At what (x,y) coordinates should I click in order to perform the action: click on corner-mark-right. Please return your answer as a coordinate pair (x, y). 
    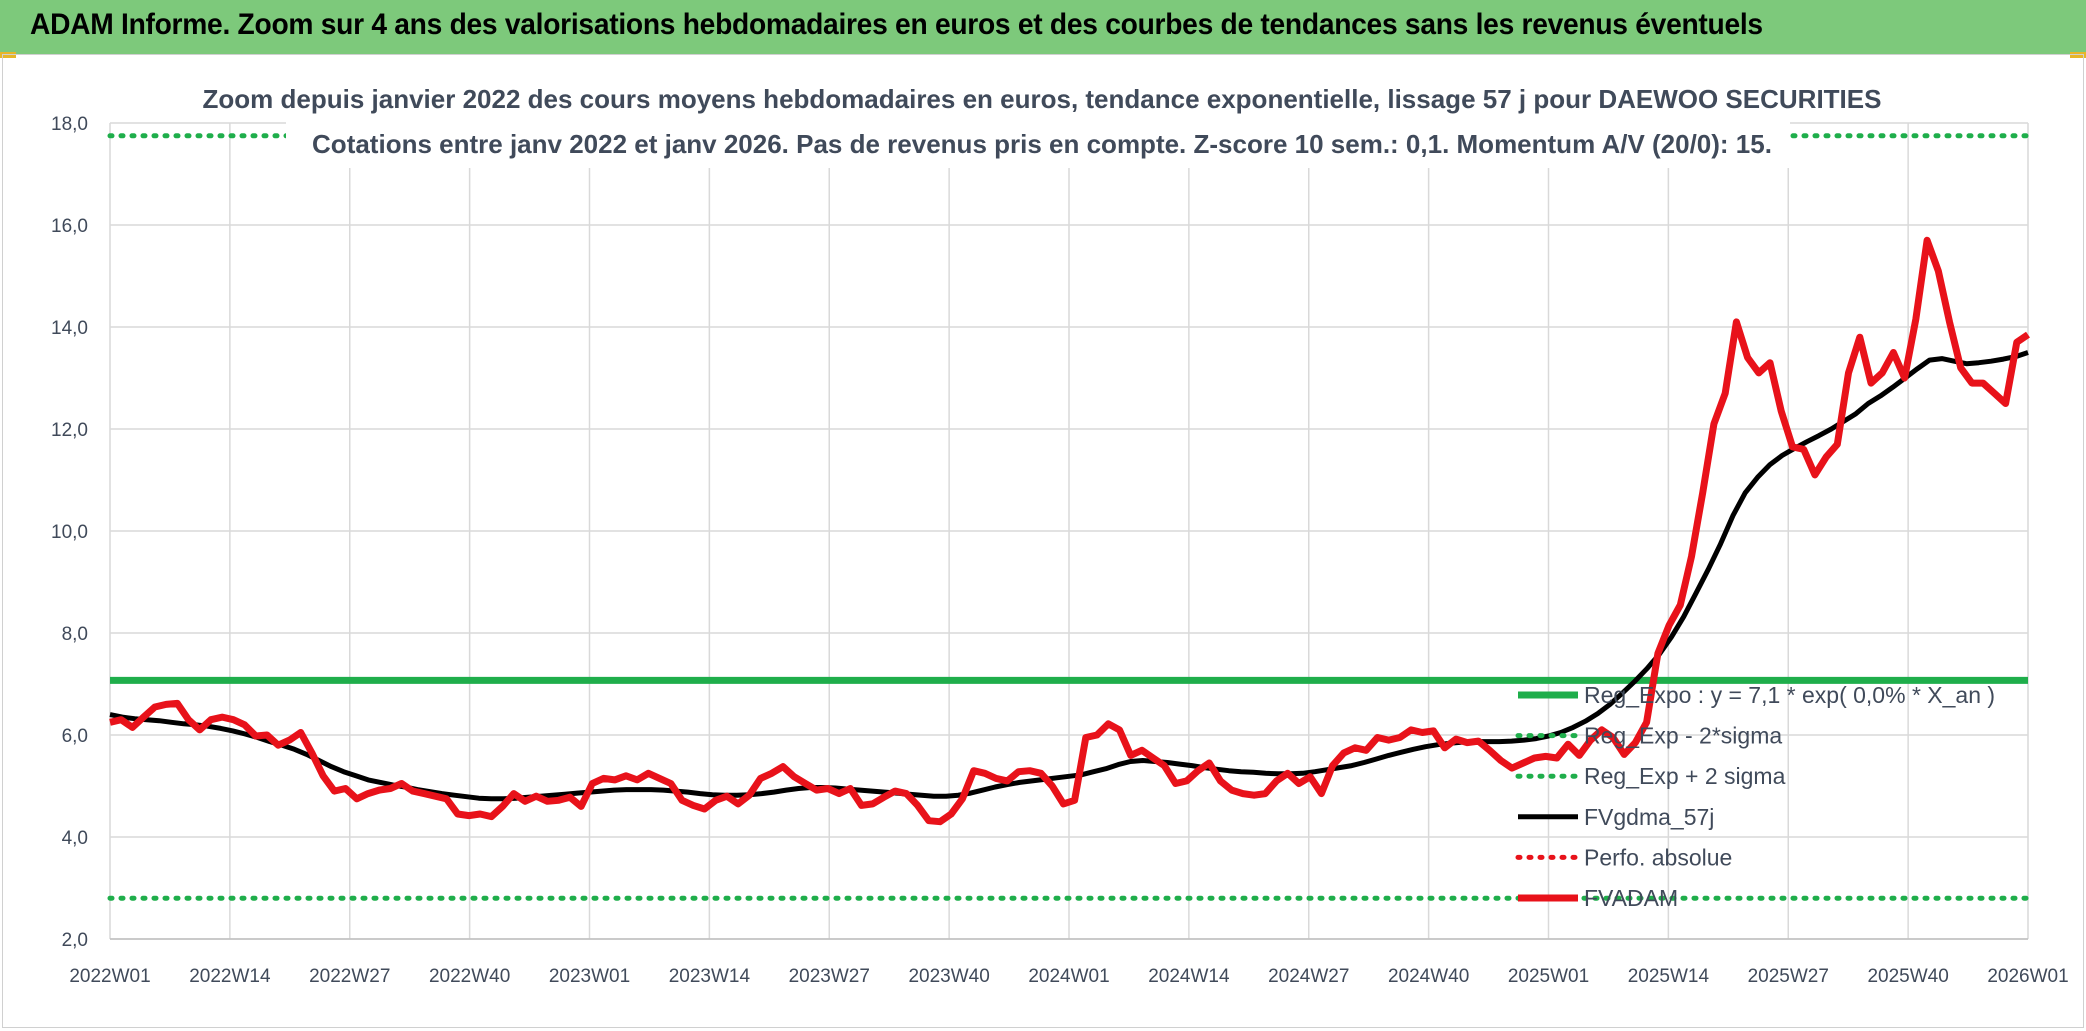
    Looking at the image, I should click on (2078, 55).